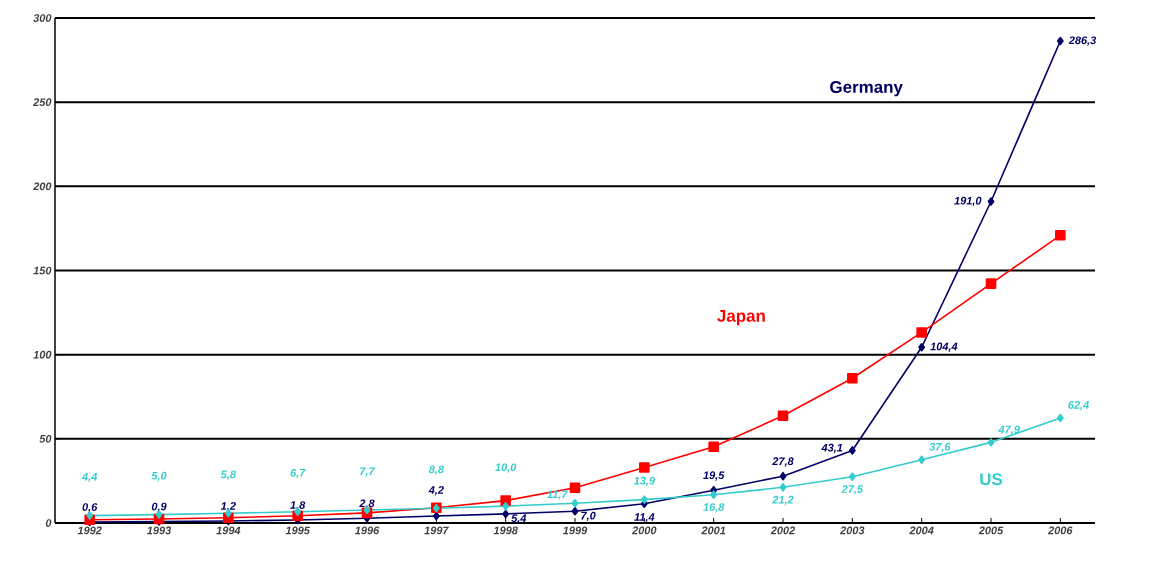 Image resolution: width=1154 pixels, height=568 pixels. What do you see at coordinates (832, 448) in the screenshot?
I see `data-label: 43,1` at bounding box center [832, 448].